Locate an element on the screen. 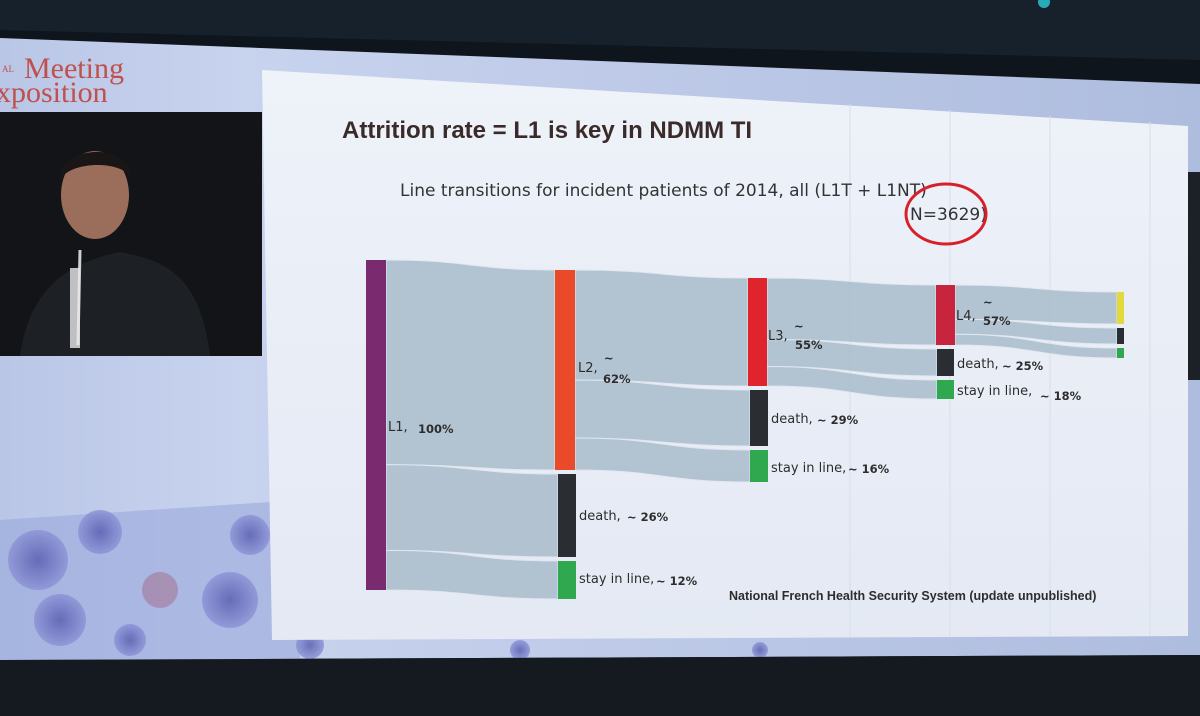  sankey-label-value-stay1: ~ 12% is located at coordinates (677, 581).